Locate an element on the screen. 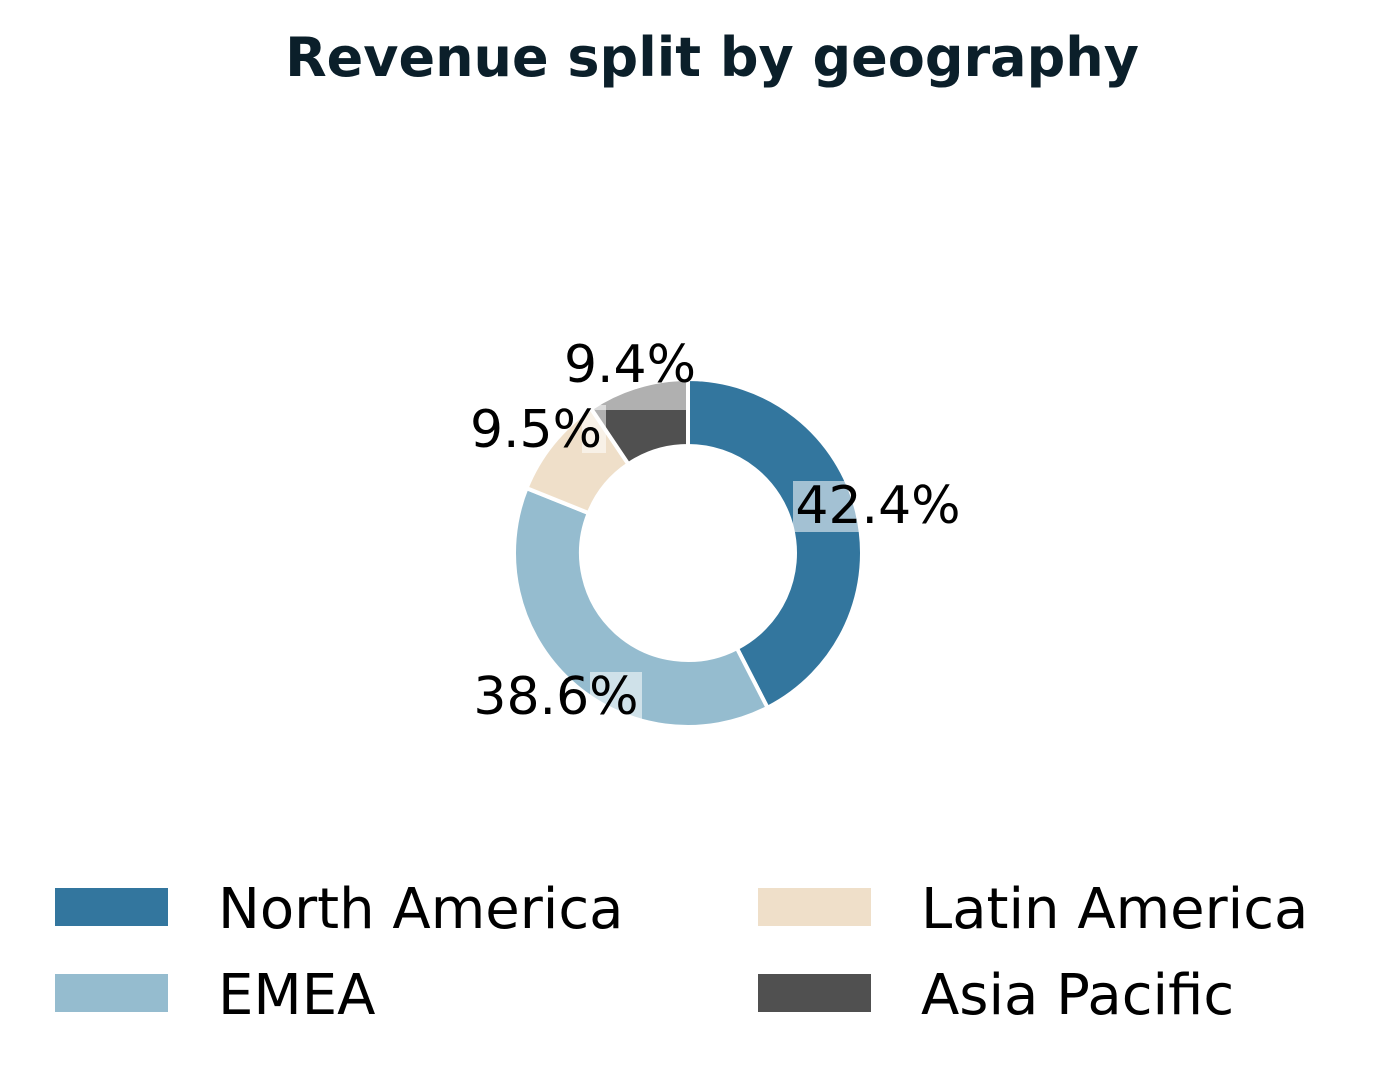  donut-slice-north-america is located at coordinates (775, 543).